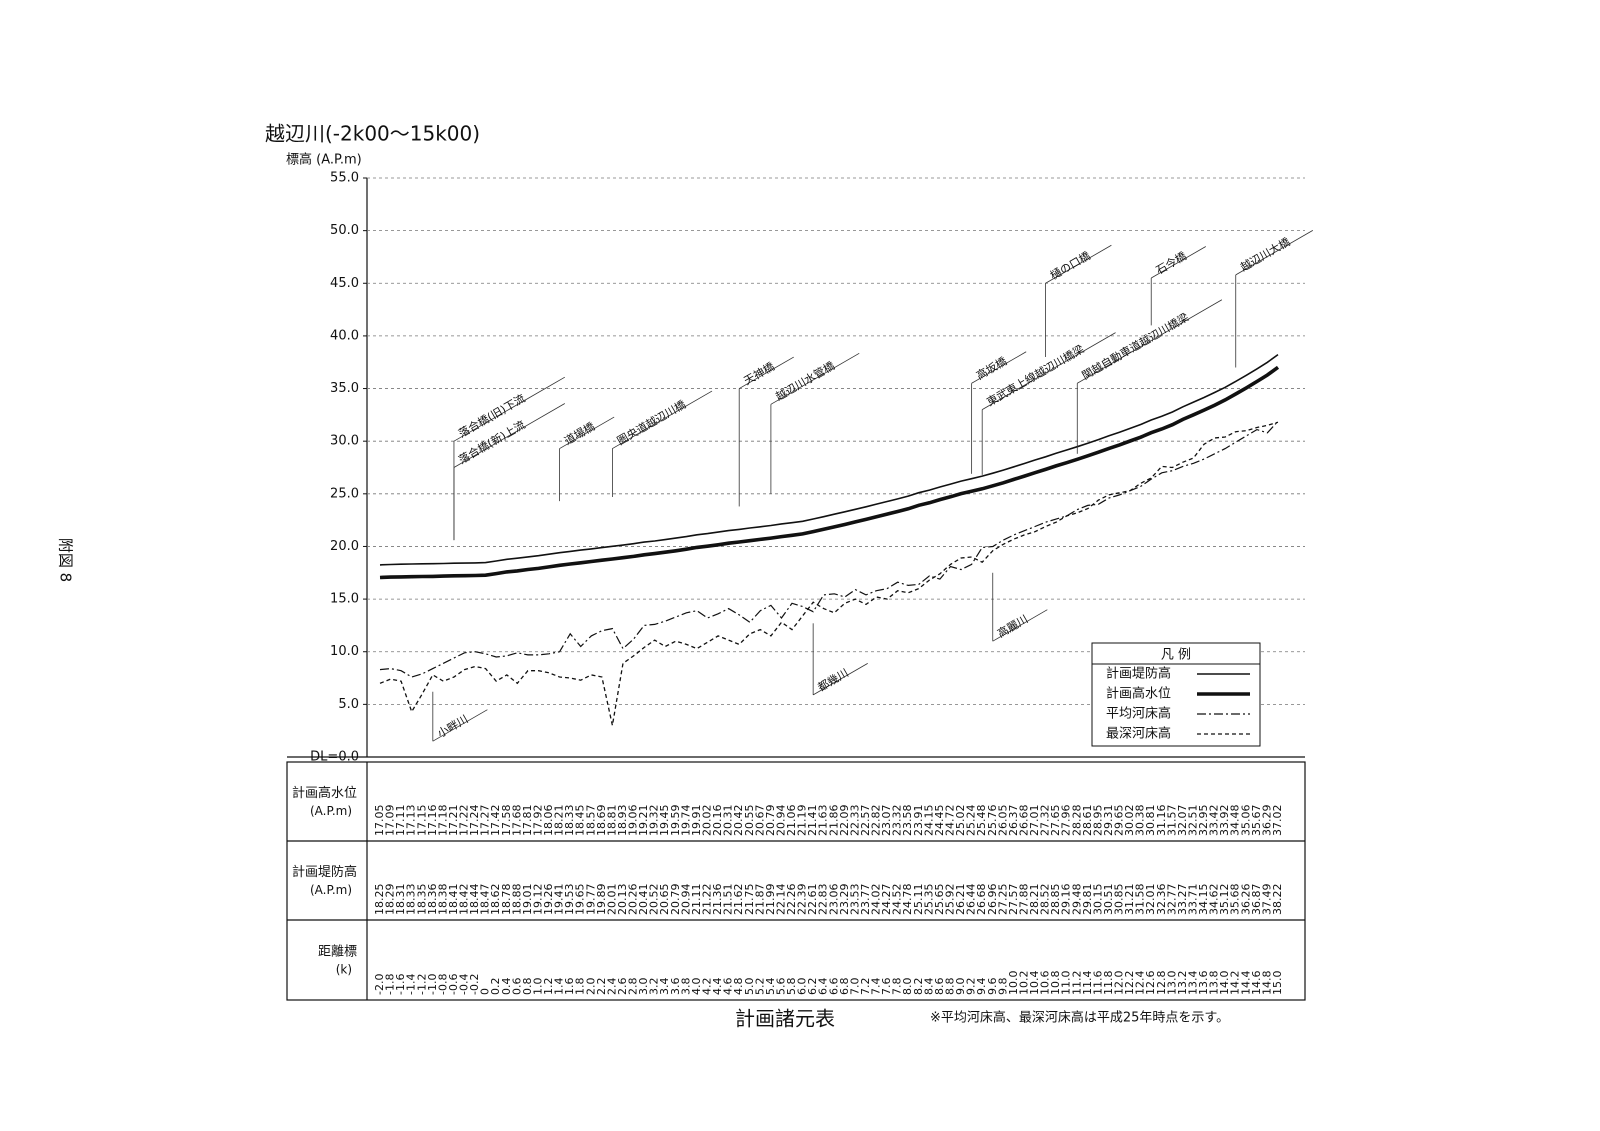  What do you see at coordinates (876, 900) in the screenshot?
I see `table-cell: 24.02` at bounding box center [876, 900].